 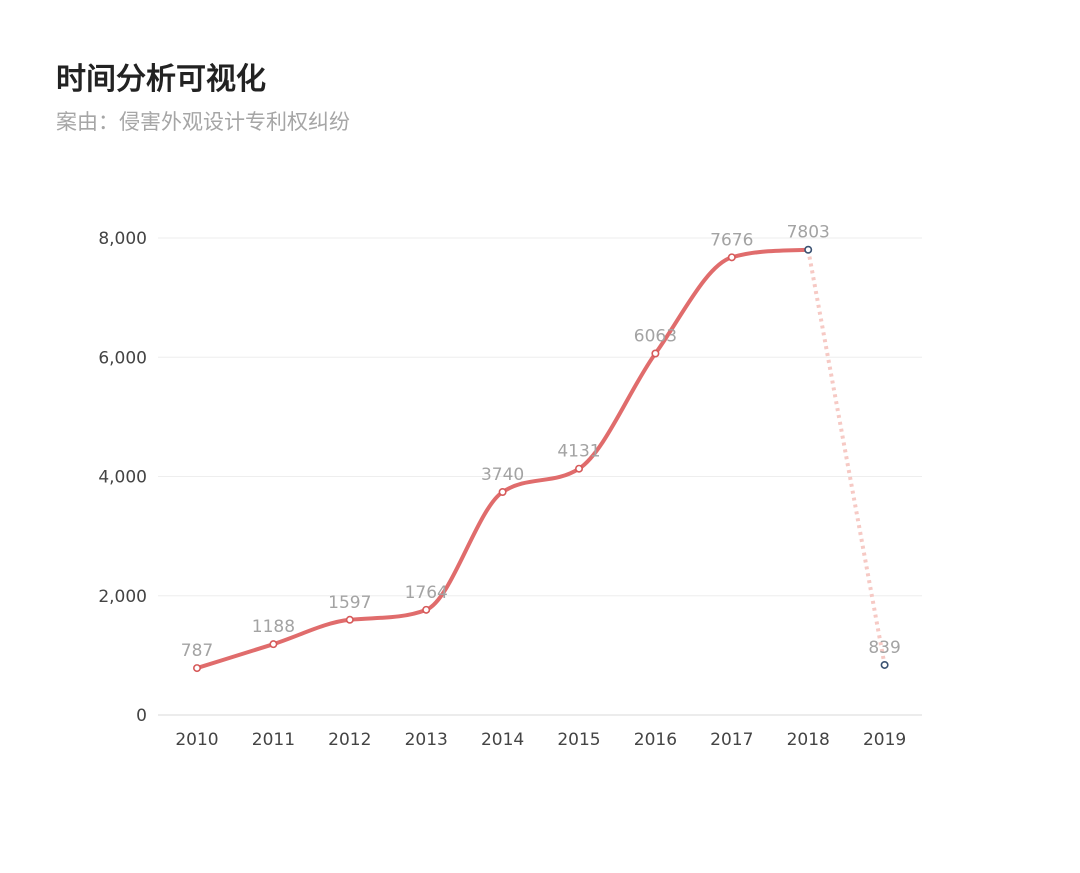 What do you see at coordinates (197, 651) in the screenshot?
I see `data-label: 787` at bounding box center [197, 651].